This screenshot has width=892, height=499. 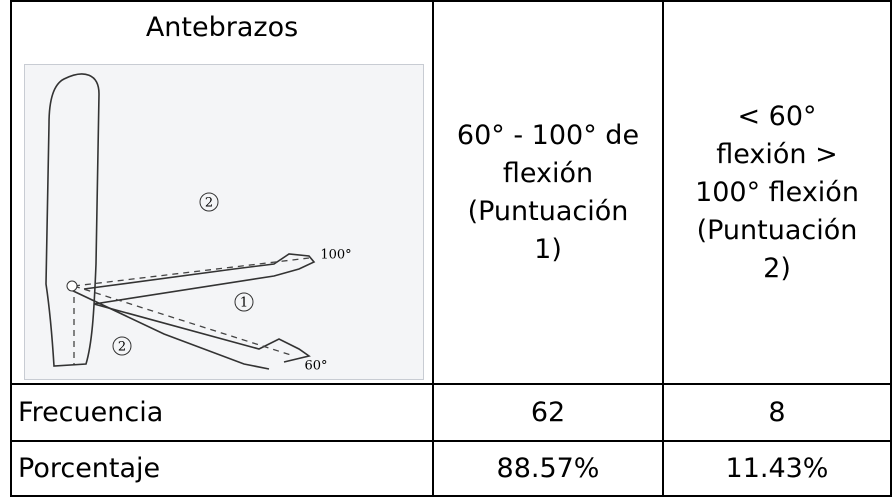 What do you see at coordinates (777, 468) in the screenshot?
I see `table-cell: 11.43%` at bounding box center [777, 468].